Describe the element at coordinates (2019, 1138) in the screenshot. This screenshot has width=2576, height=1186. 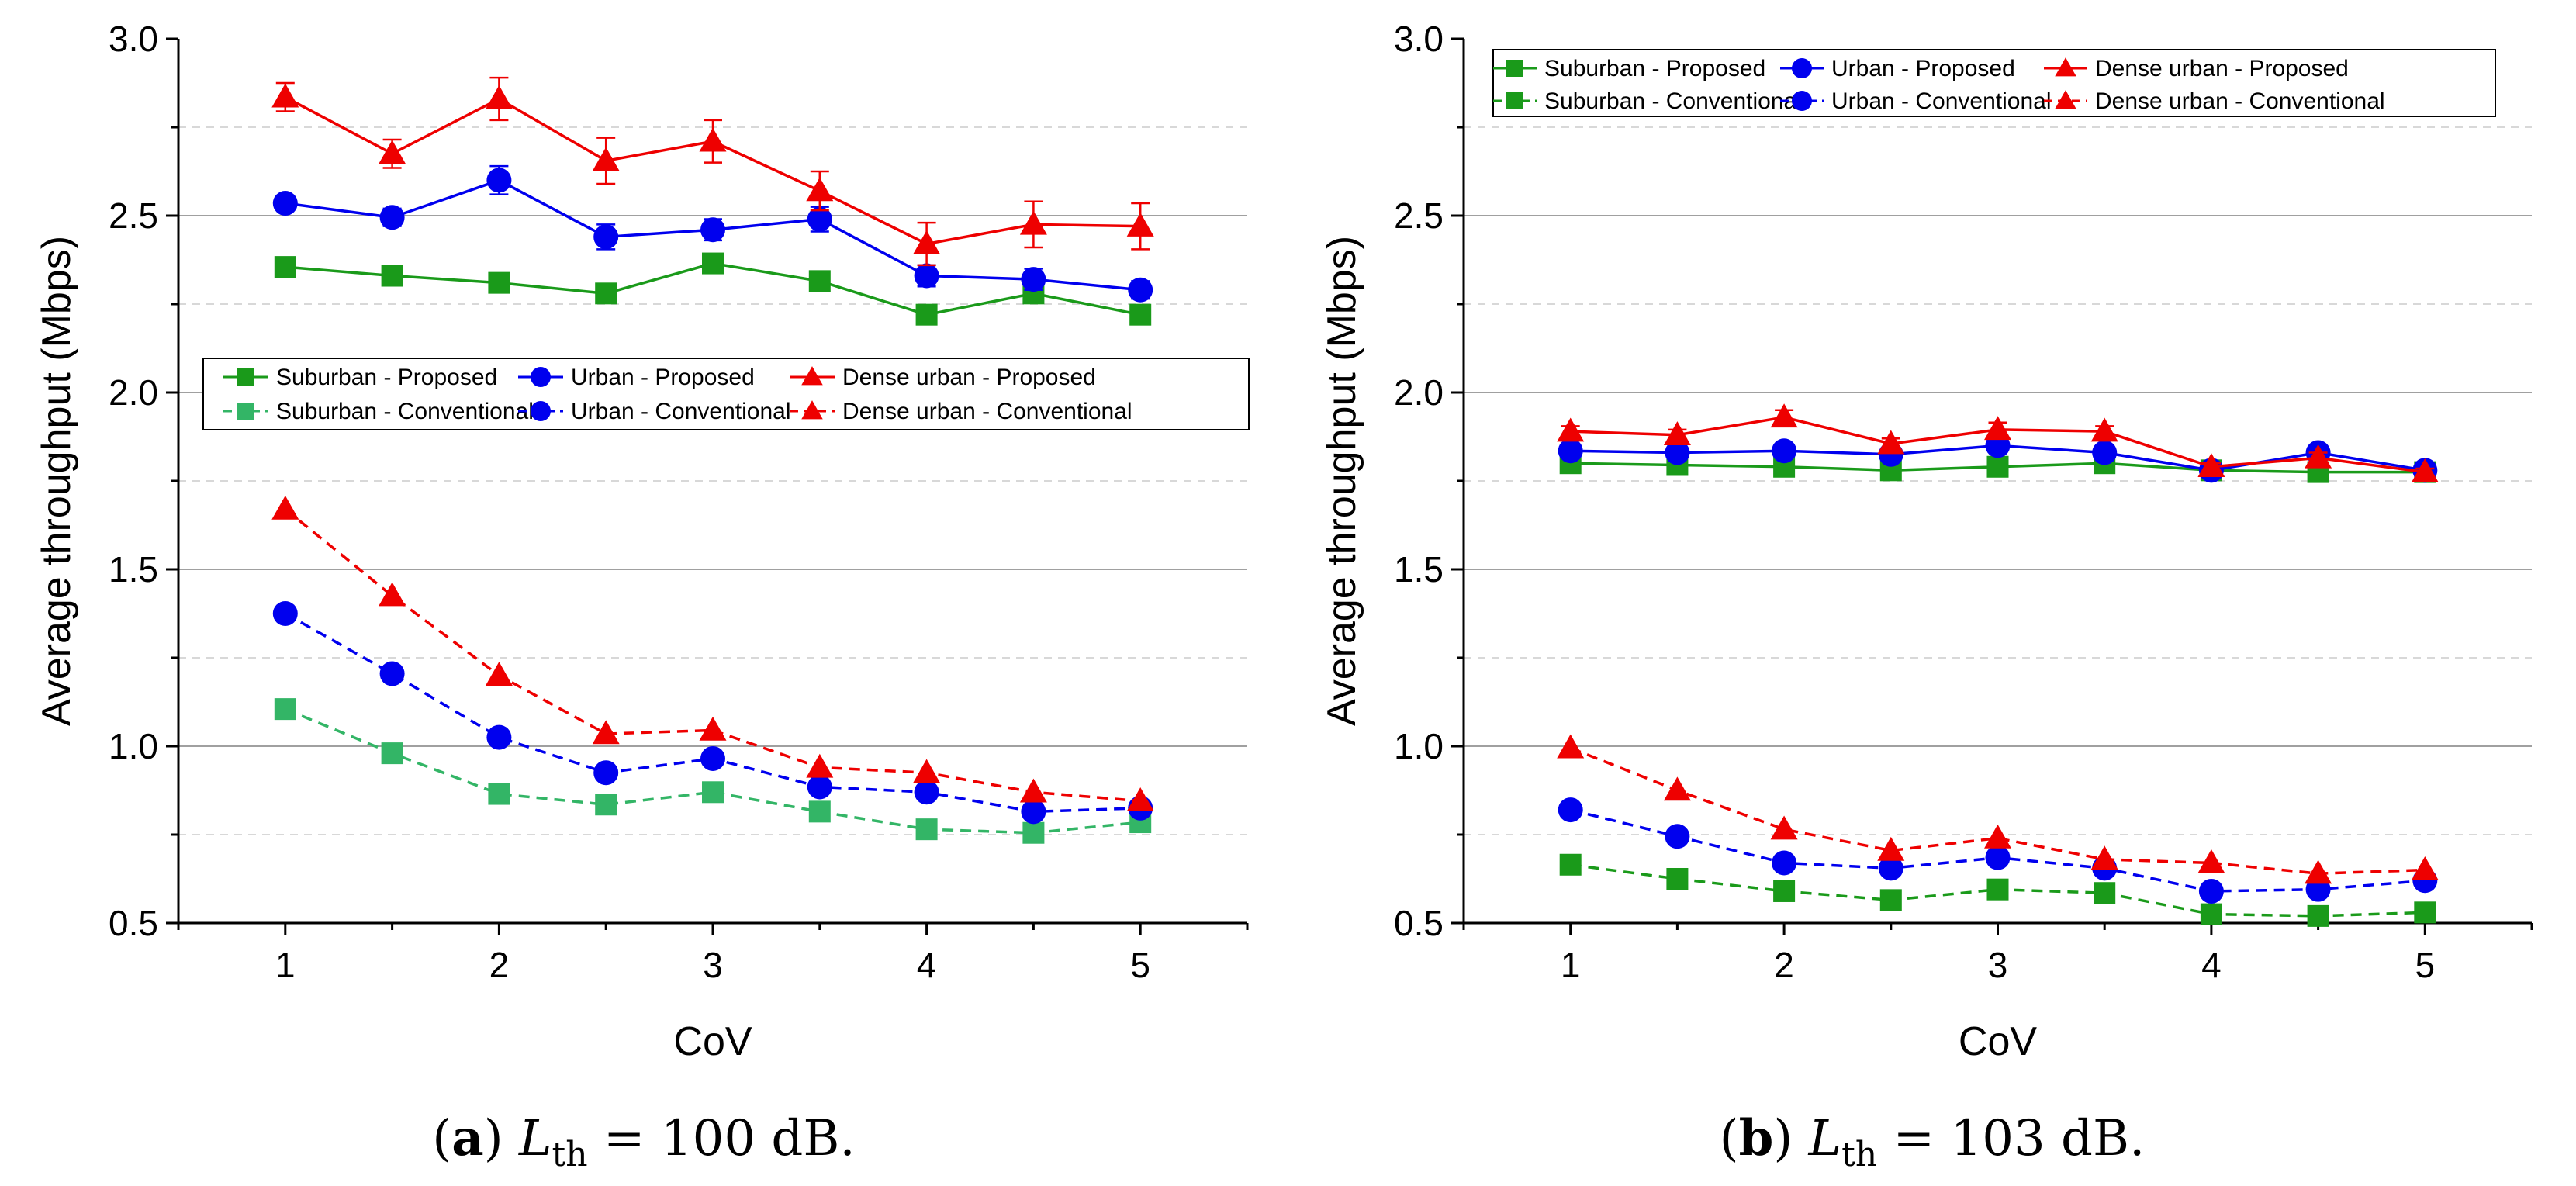
I see `caption-equation: = 103 dB.` at that location.